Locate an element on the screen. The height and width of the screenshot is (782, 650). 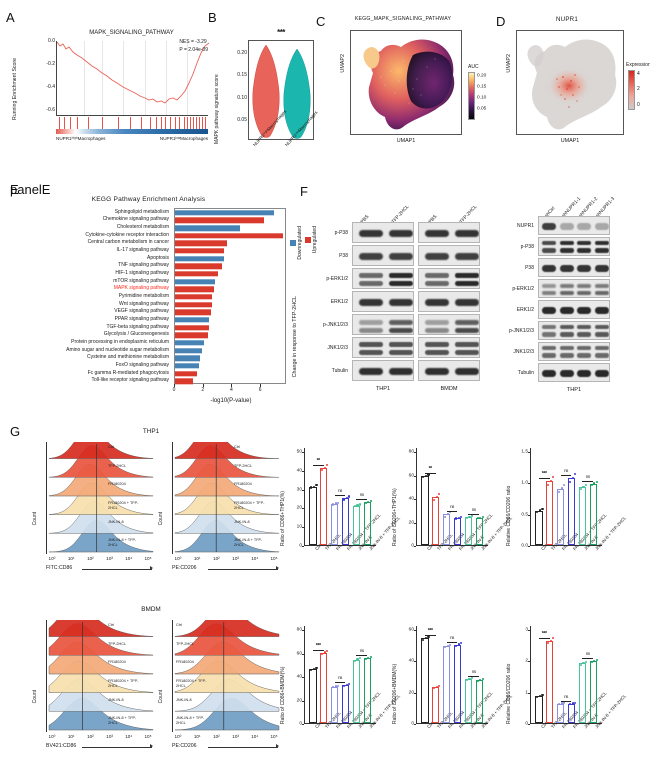
flow-channel-label: PE:CD206 is located at coordinates (184, 746).